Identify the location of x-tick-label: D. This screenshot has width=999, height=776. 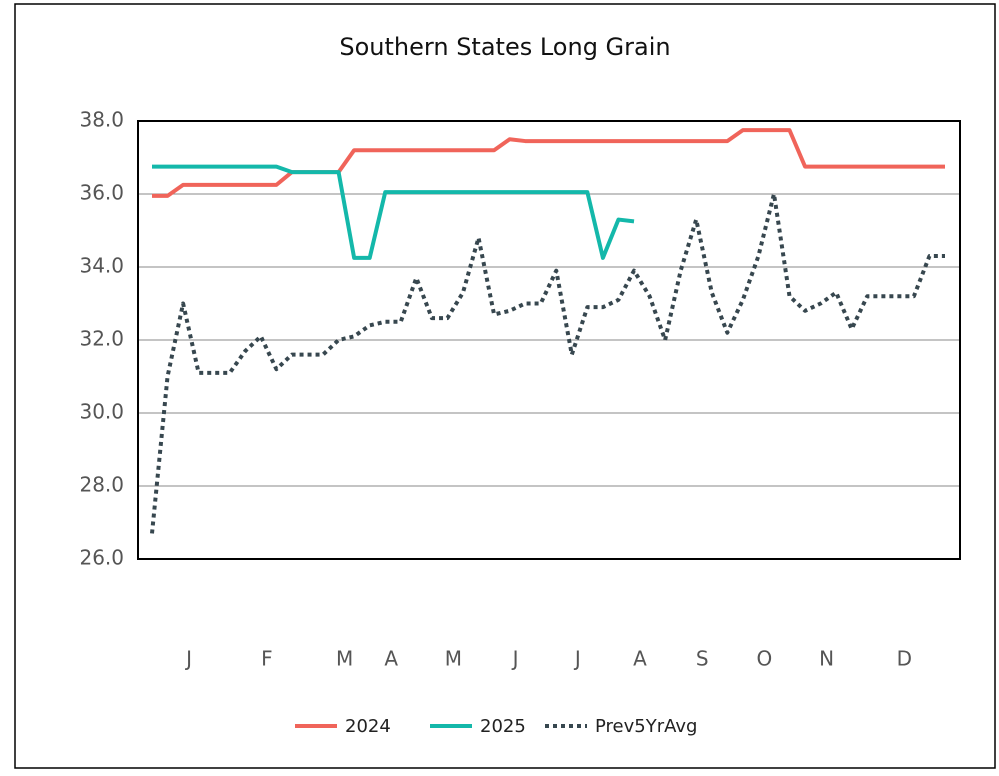
(904, 659).